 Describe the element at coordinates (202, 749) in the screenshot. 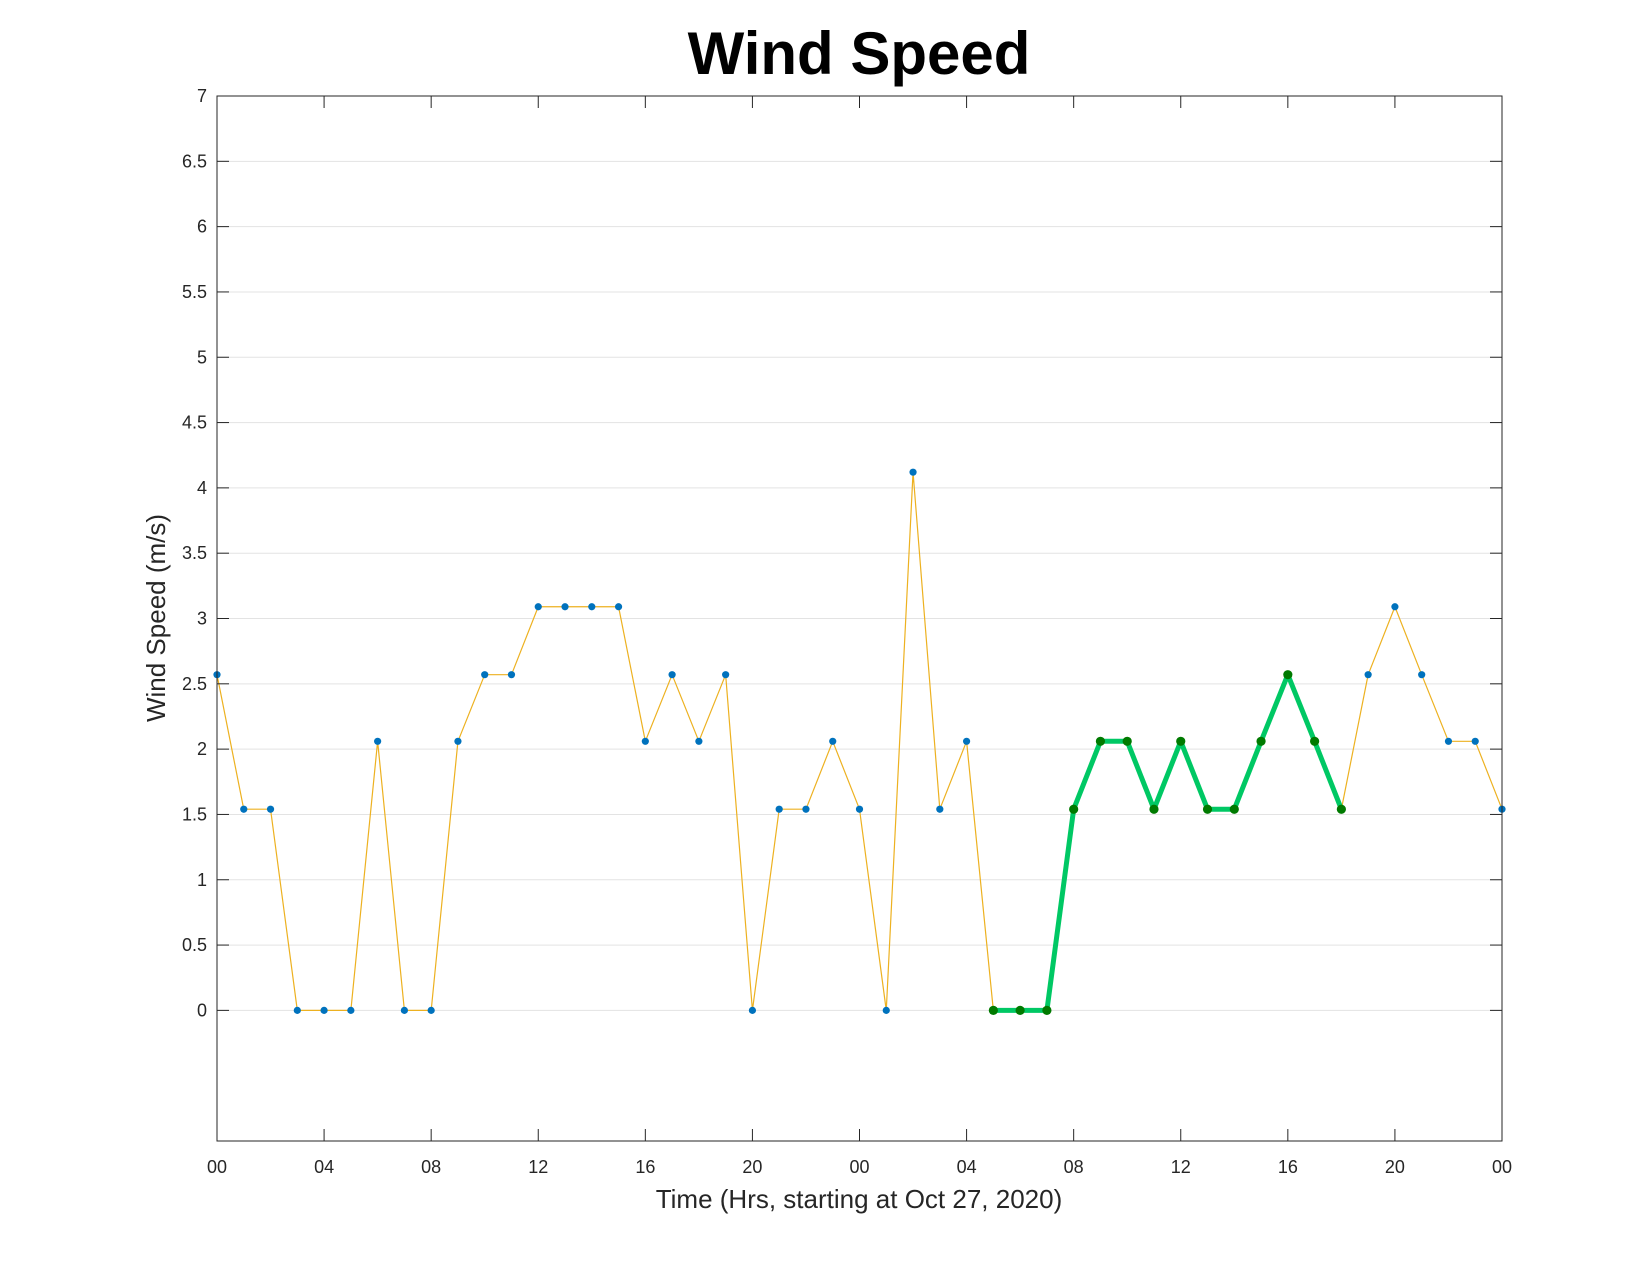

I see `y-tick-label: 2` at that location.